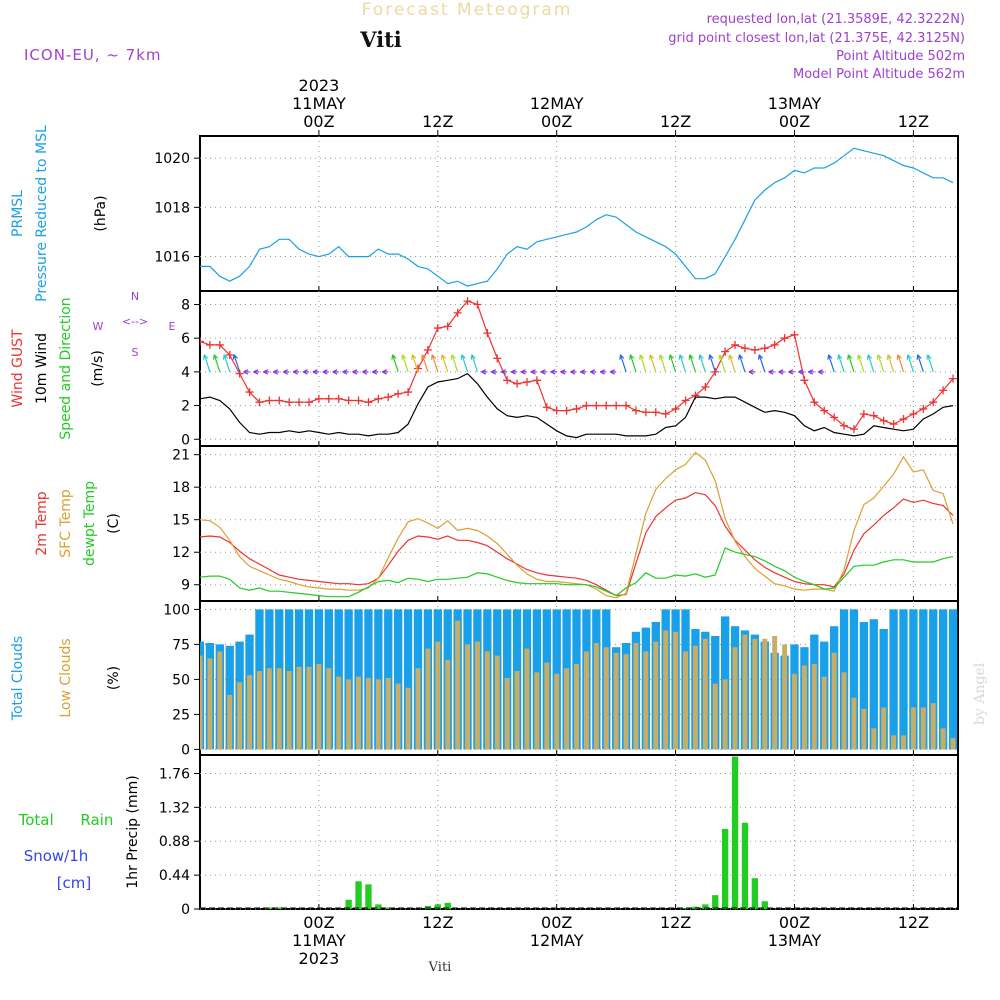 Image resolution: width=1000 pixels, height=1000 pixels. What do you see at coordinates (181, 680) in the screenshot?
I see `y-tick-label: 50` at bounding box center [181, 680].